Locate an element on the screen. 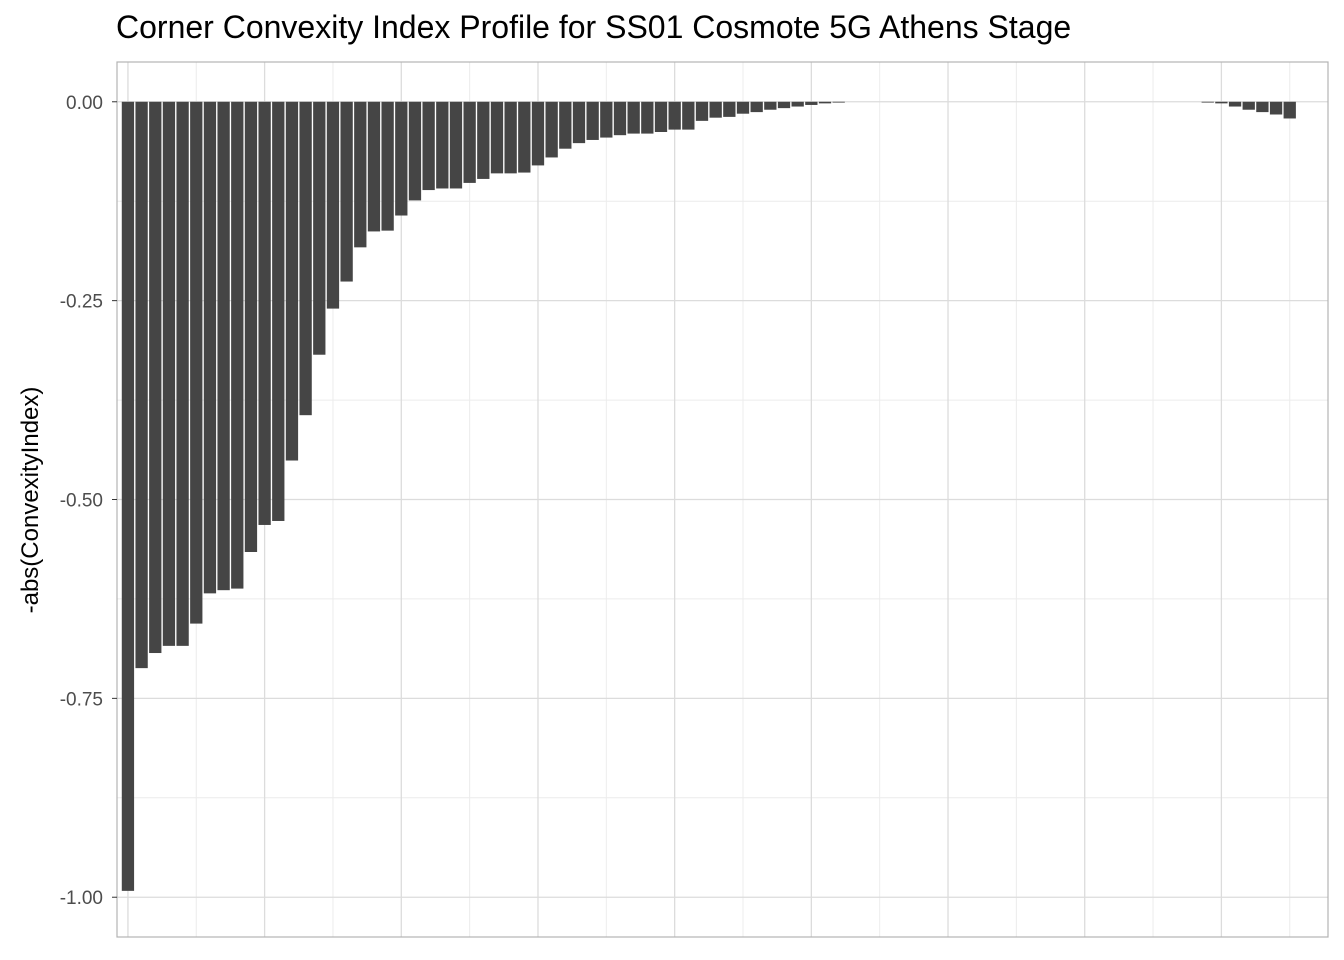 The width and height of the screenshot is (1344, 960). y-axis-ticks: 0.00 -0.25 -0.50 -0.75 -1.00 is located at coordinates (88, 501).